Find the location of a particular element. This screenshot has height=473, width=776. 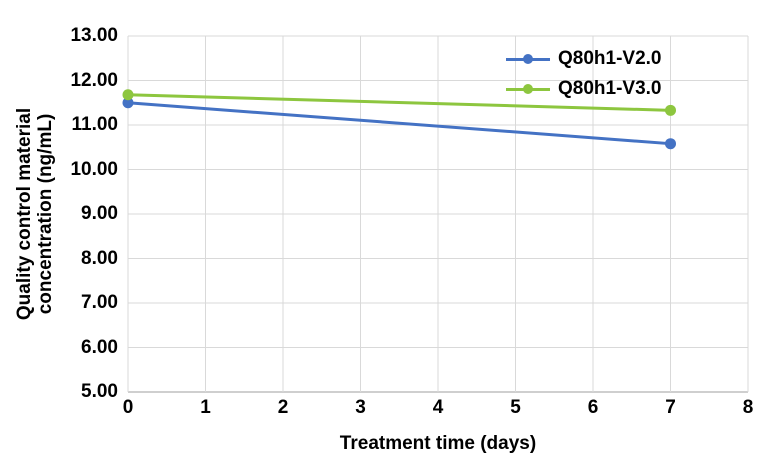

x-tick-label: 0 is located at coordinates (128, 407).